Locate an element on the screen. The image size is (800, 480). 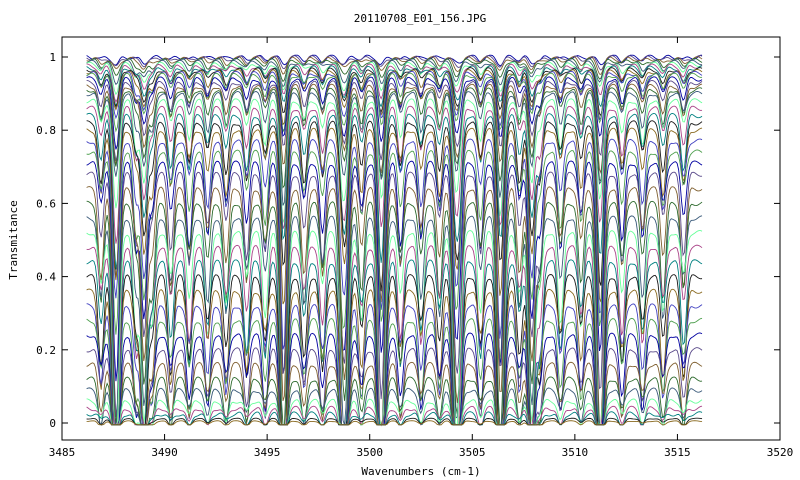
x-tick-label: 3485 is located at coordinates (62, 452).